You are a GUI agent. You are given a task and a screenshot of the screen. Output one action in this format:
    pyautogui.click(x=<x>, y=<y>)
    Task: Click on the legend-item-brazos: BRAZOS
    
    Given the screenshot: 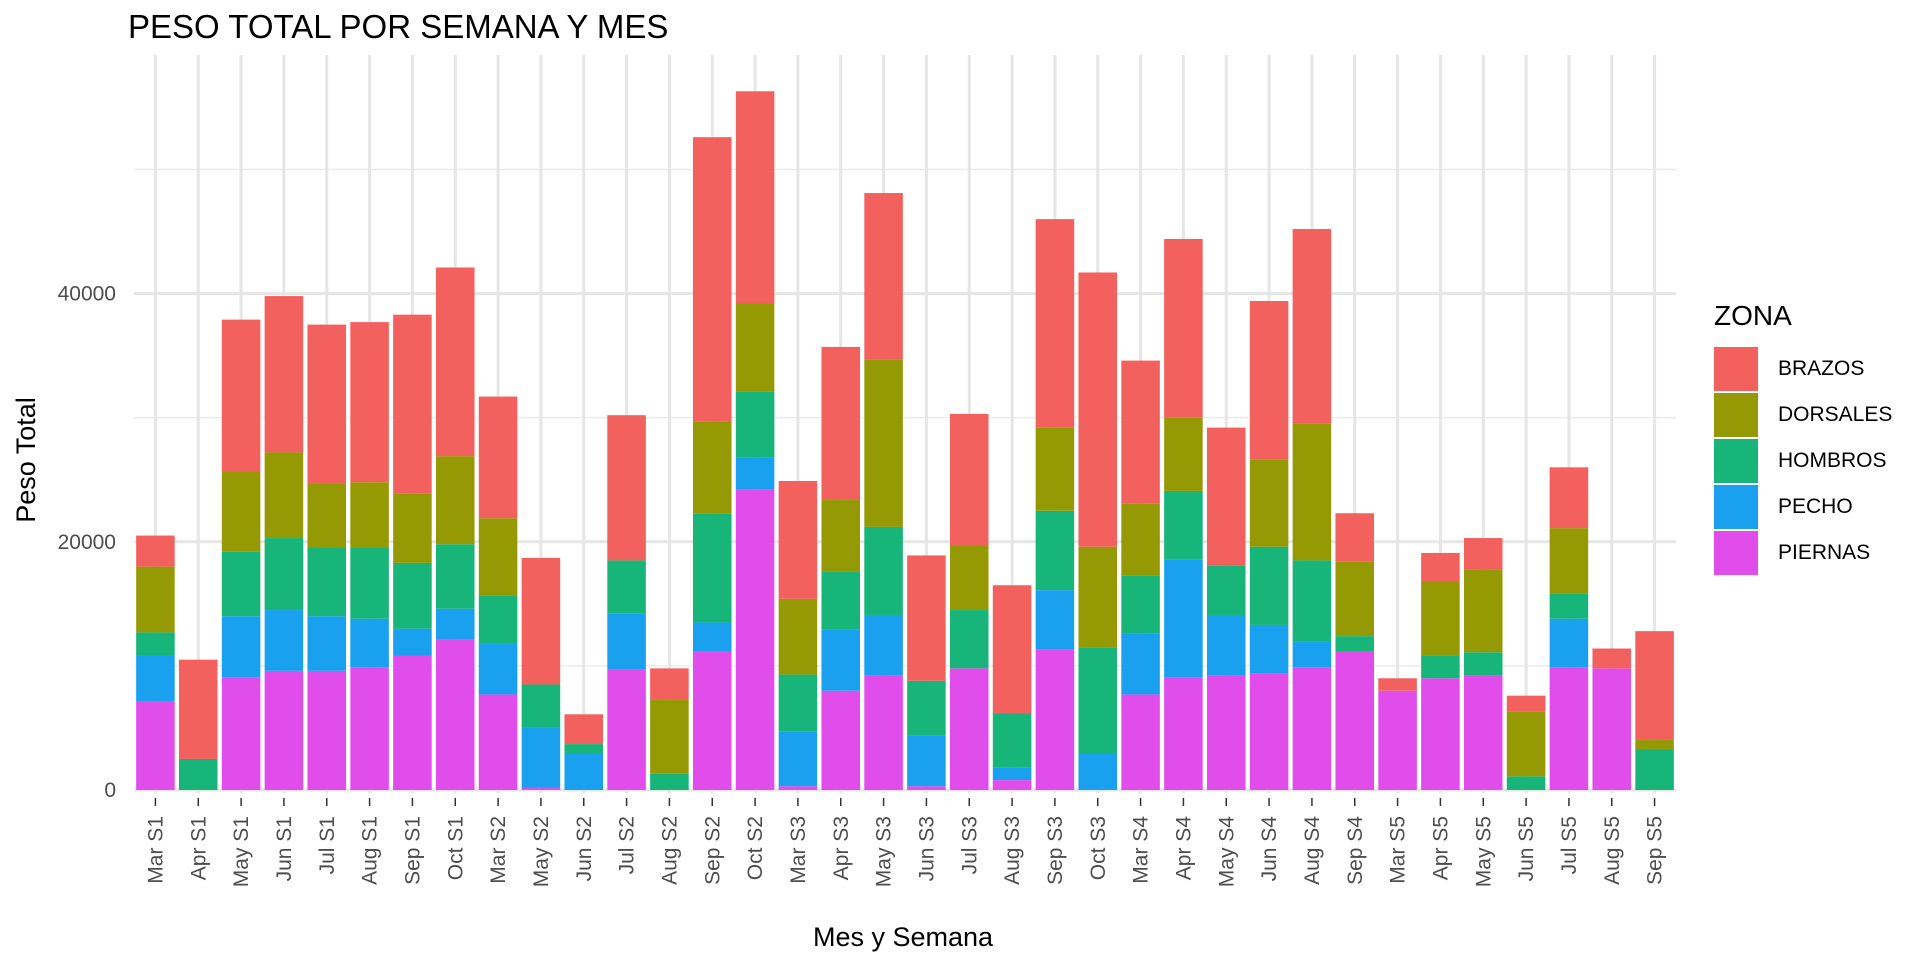 What is the action you would take?
    pyautogui.click(x=1814, y=369)
    